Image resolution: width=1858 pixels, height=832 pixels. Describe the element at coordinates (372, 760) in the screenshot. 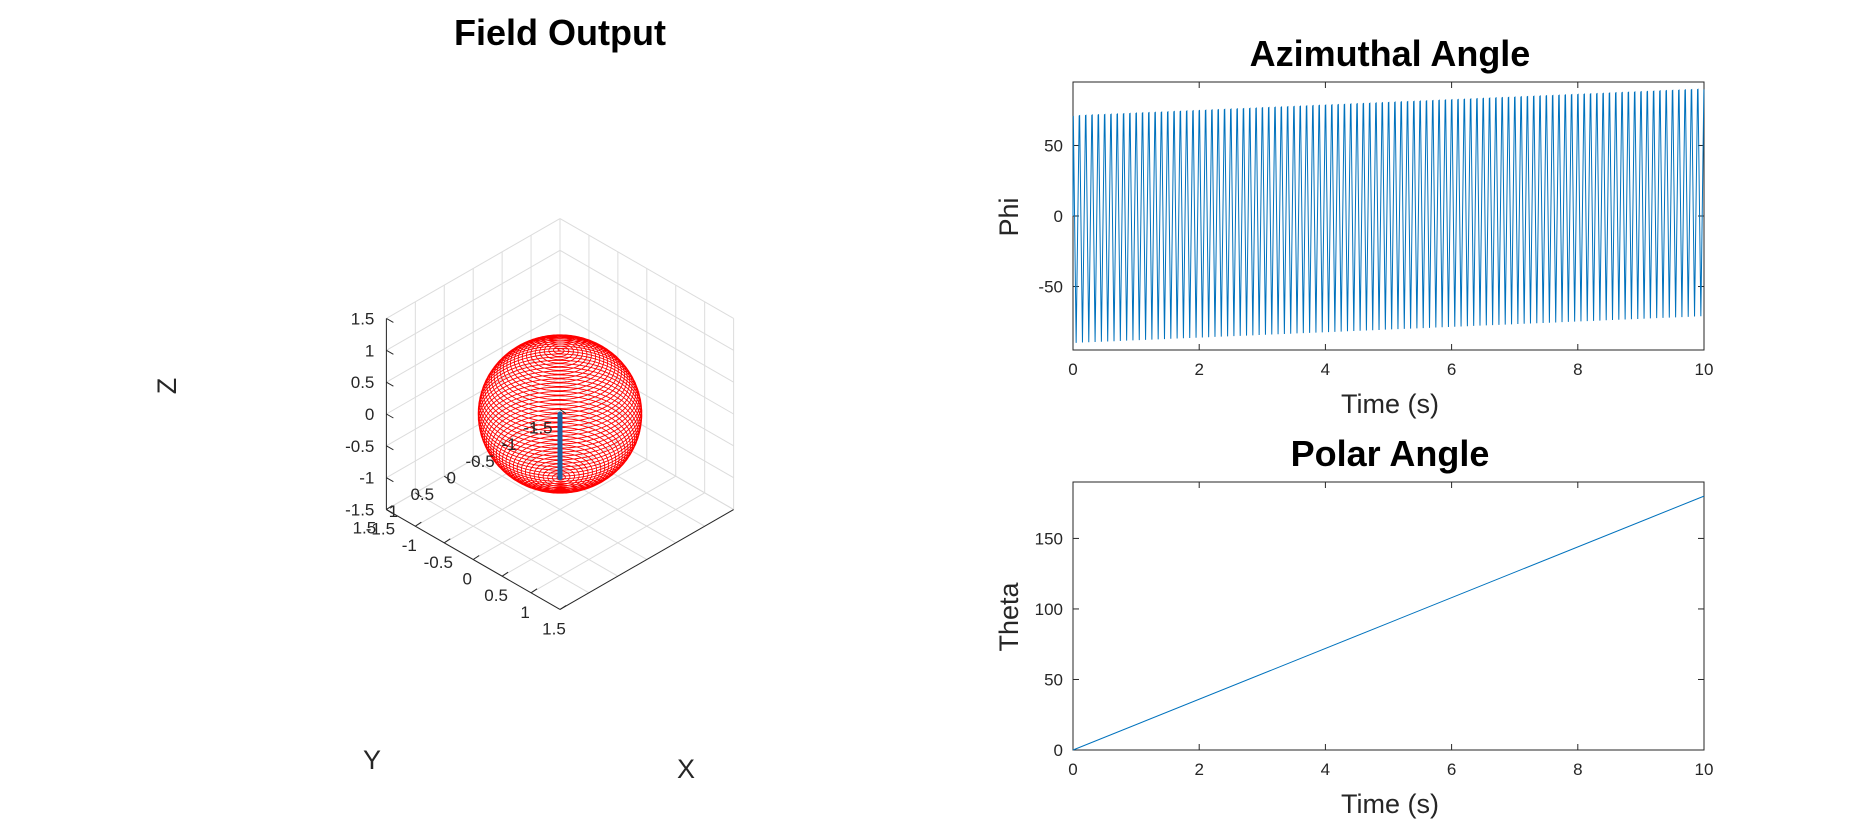

I see `y-axis-label: Y` at that location.